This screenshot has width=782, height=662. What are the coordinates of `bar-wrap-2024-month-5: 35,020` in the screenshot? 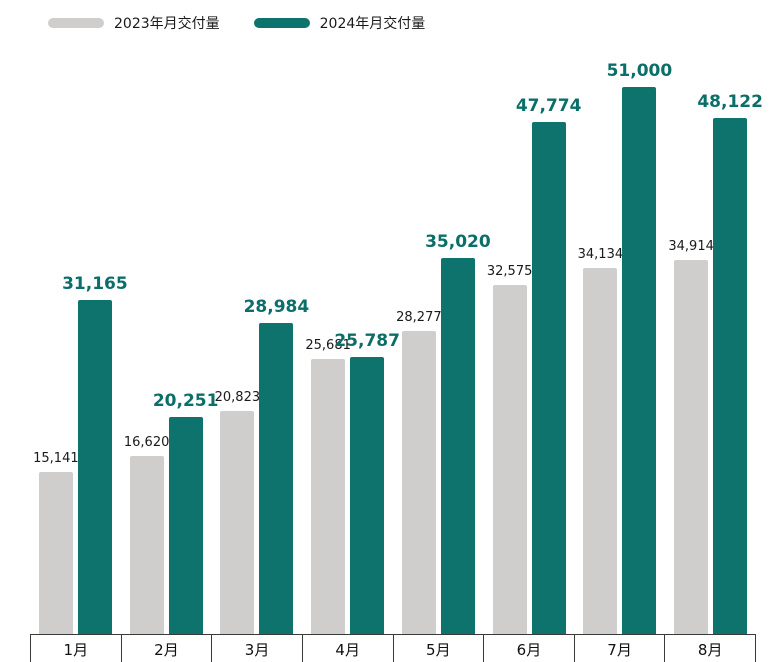 It's located at (458, 433).